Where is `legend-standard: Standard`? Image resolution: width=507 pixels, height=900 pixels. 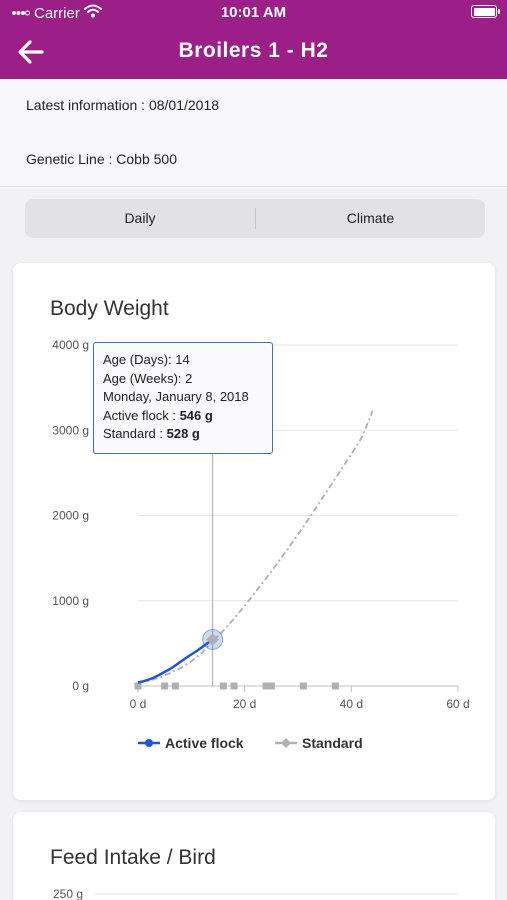 legend-standard: Standard is located at coordinates (319, 743).